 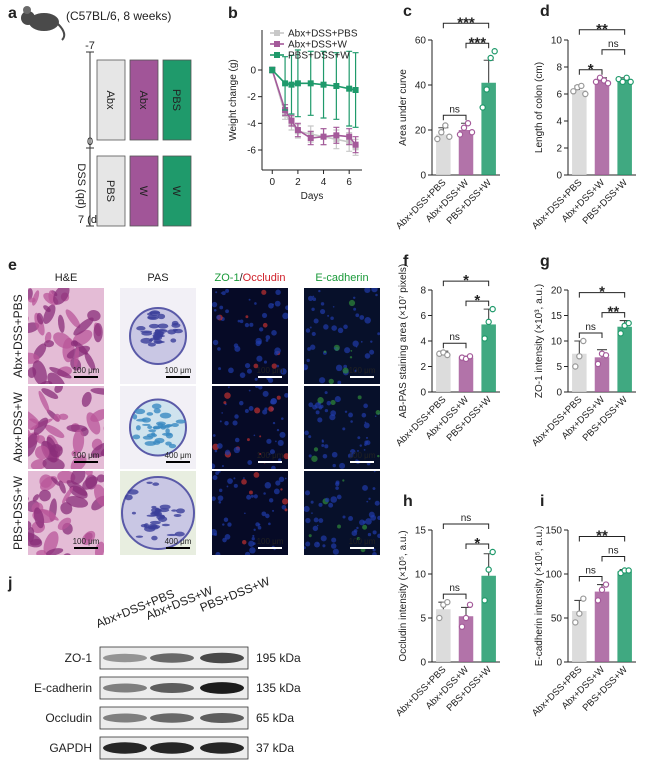 What do you see at coordinates (310, 83) in the screenshot?
I see `marker` at bounding box center [310, 83].